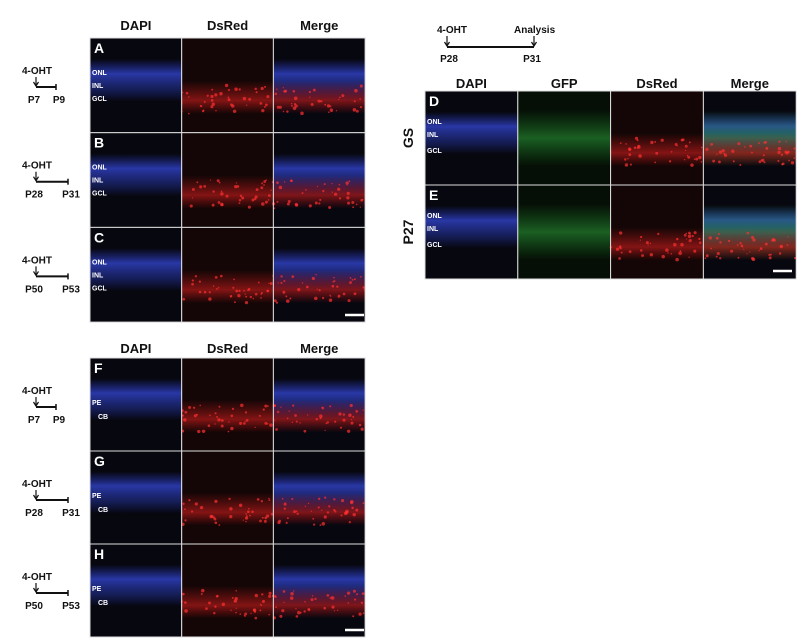  Describe the element at coordinates (71, 513) in the screenshot. I see `timeline-end: P31` at that location.